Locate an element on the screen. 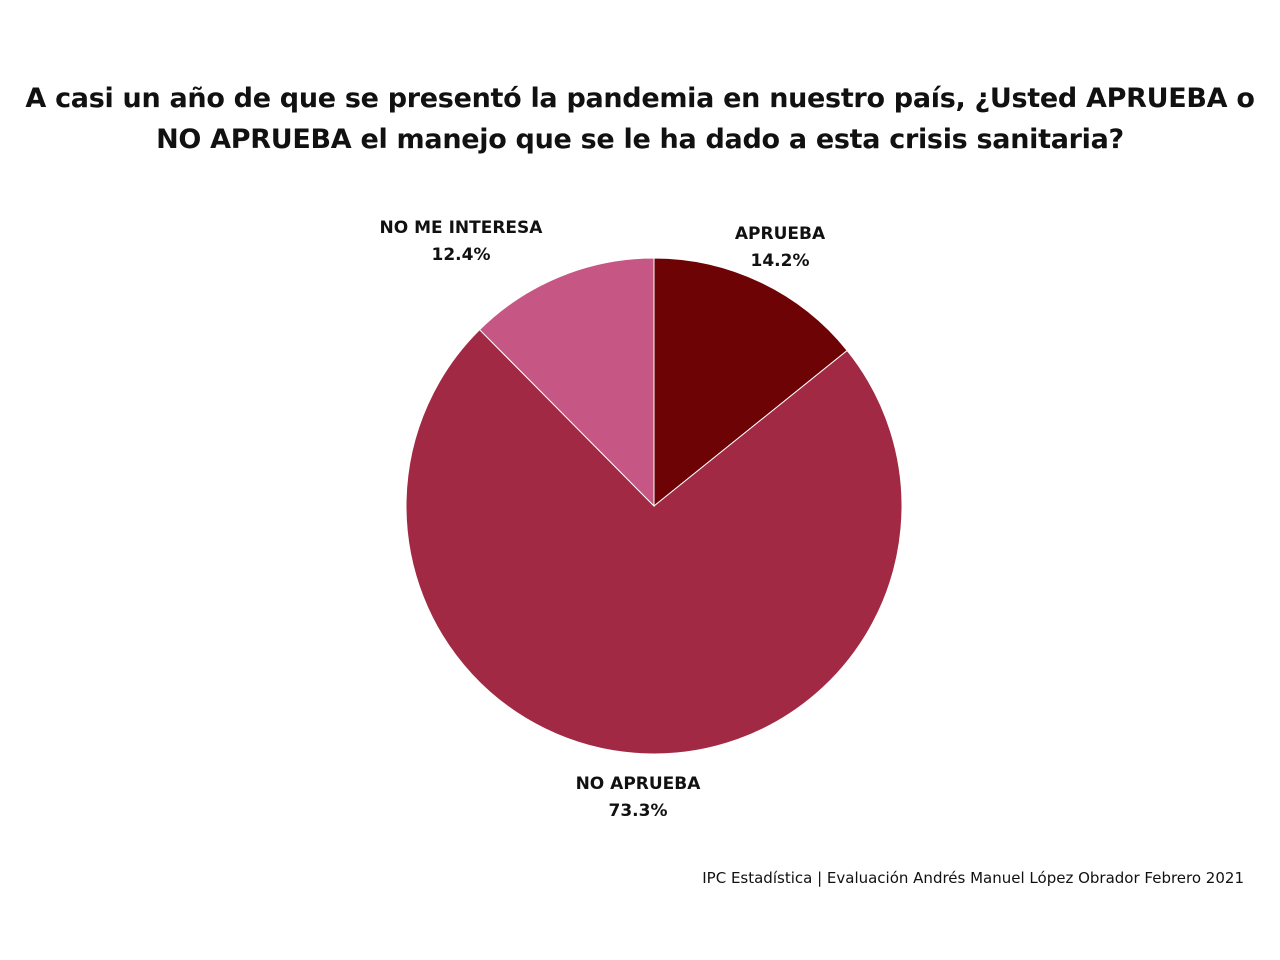 The width and height of the screenshot is (1280, 960). slice-label: NO APRUEBA is located at coordinates (639, 784).